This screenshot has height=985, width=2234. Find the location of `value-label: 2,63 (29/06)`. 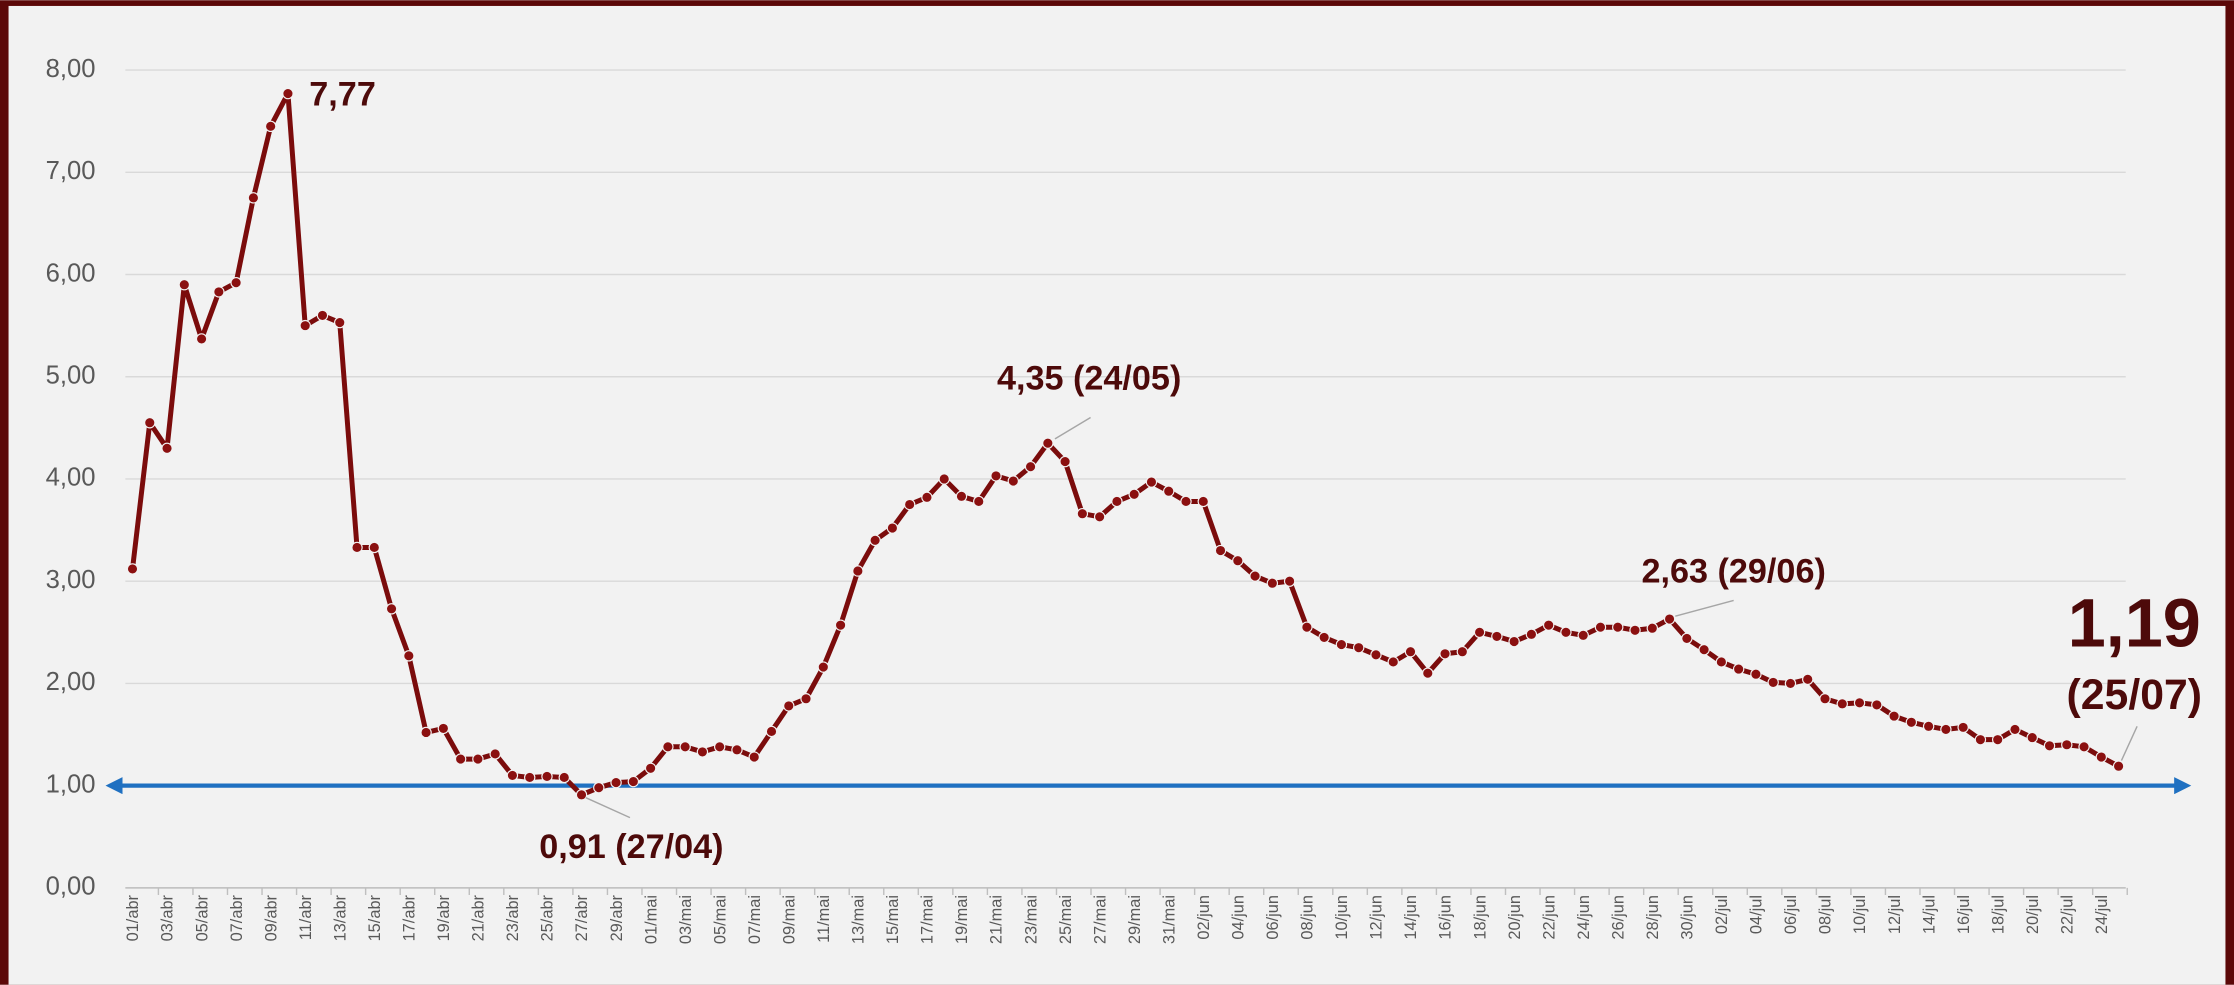

value-label: 2,63 (29/06) is located at coordinates (1733, 571).